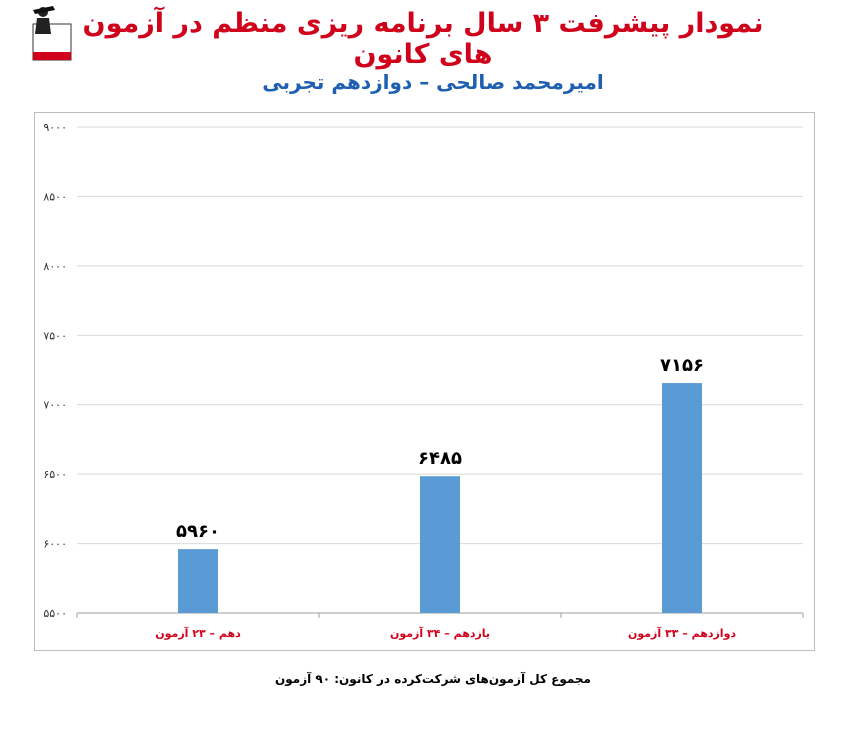 The image size is (866, 732). Describe the element at coordinates (682, 633) in the screenshot. I see `x-category-label: دوازدهم – ۳۳ آزمون` at that location.